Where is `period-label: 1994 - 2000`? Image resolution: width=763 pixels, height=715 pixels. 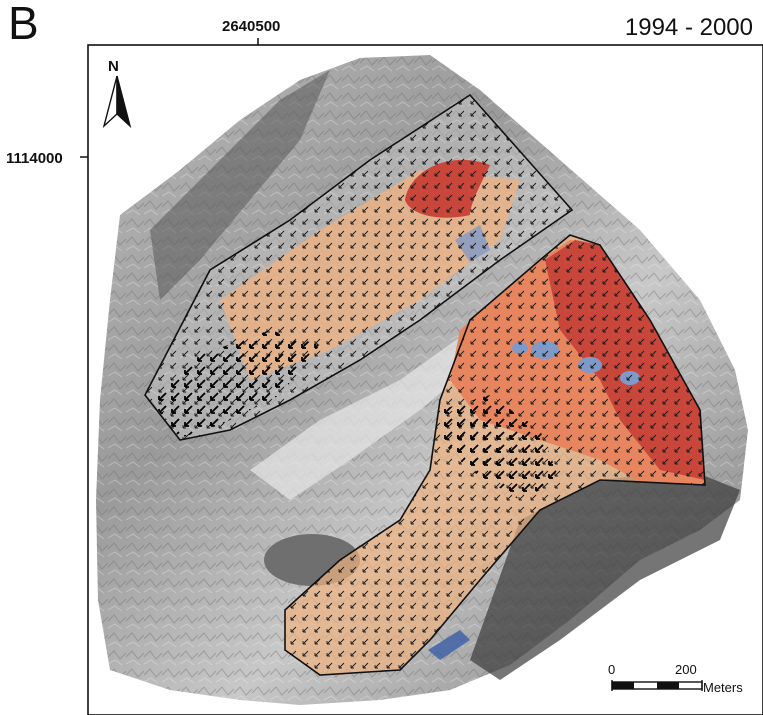 period-label: 1994 - 2000 is located at coordinates (688, 27).